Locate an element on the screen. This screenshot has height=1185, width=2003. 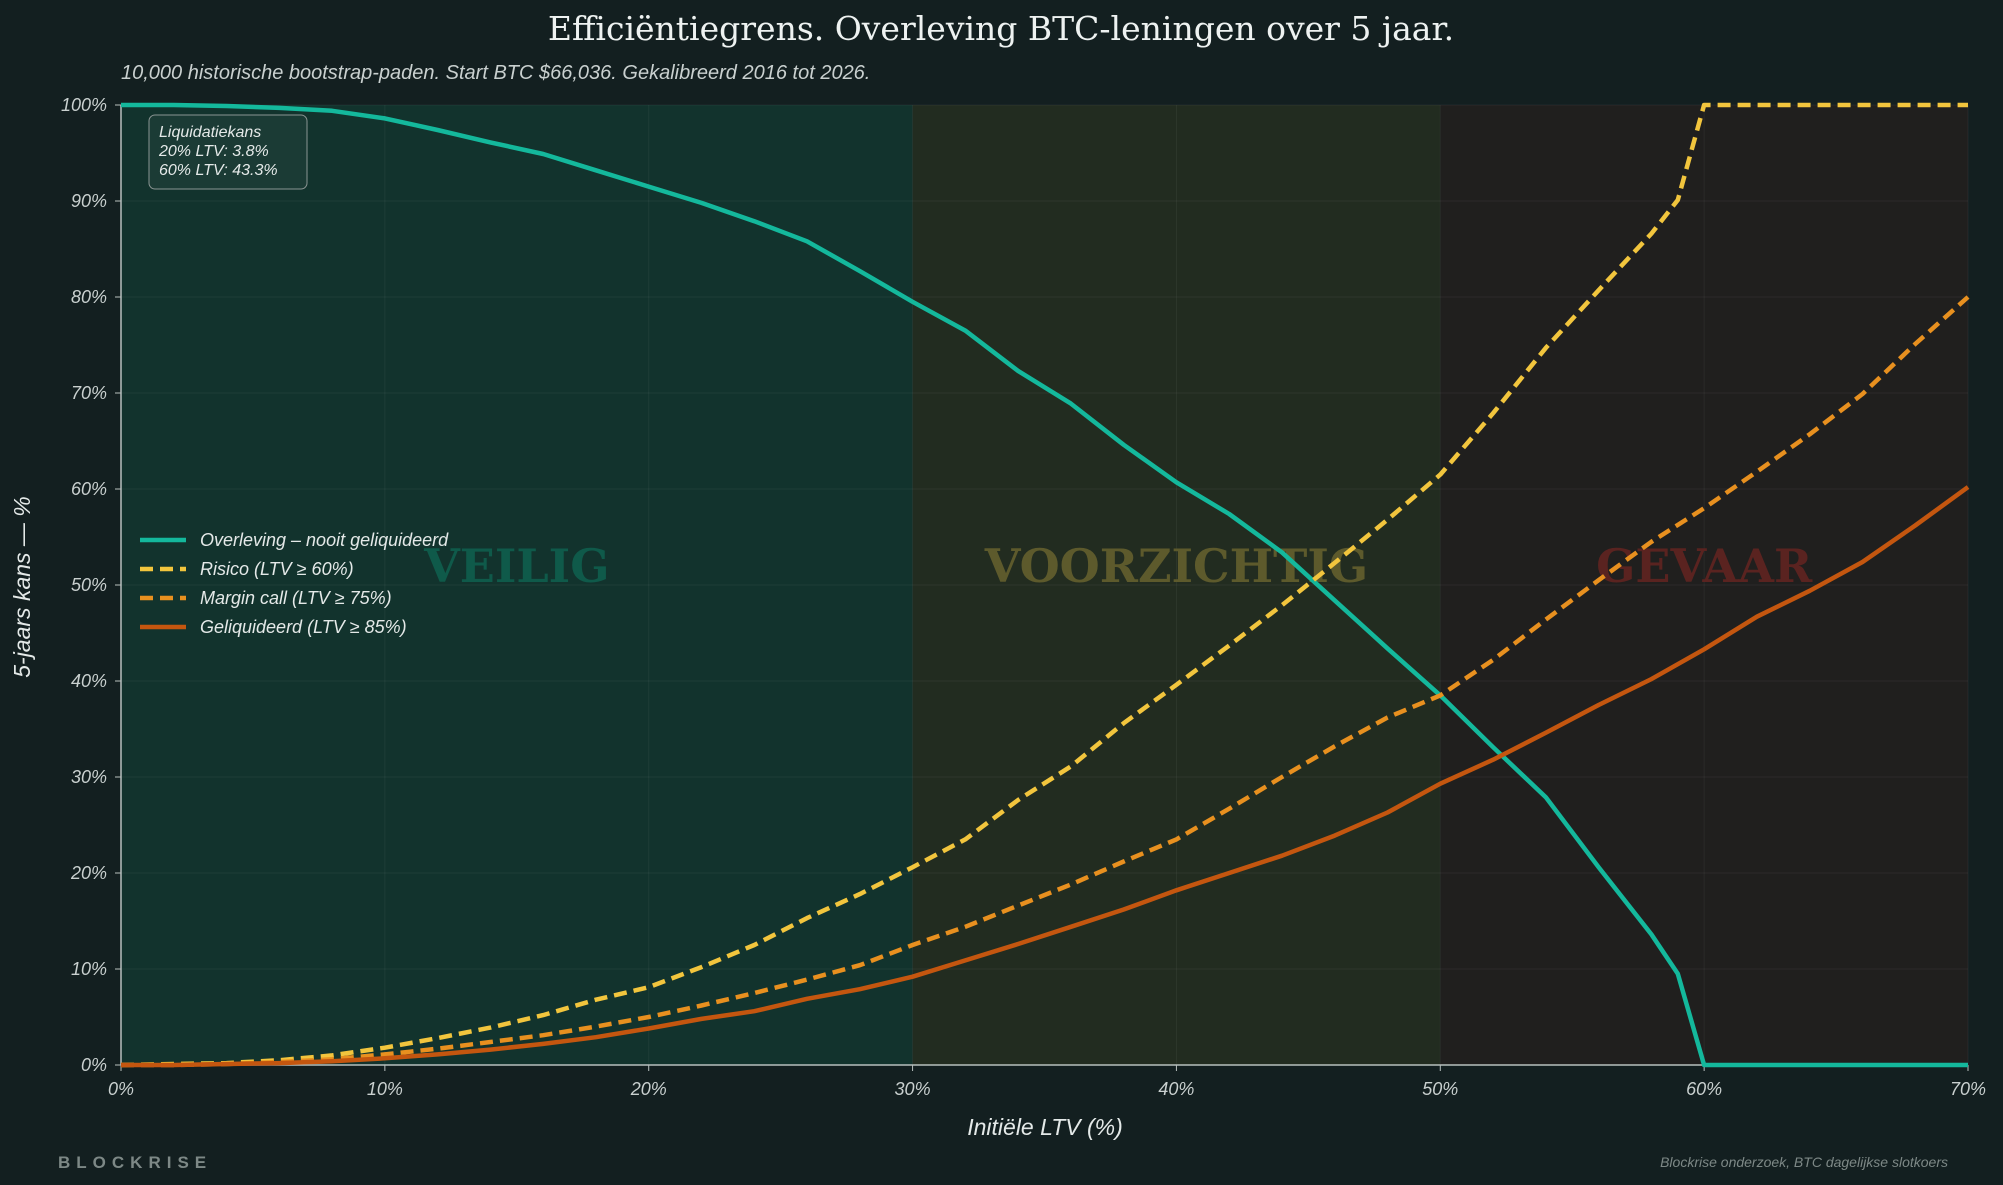
x-tick-label: 10% is located at coordinates (385, 1089).